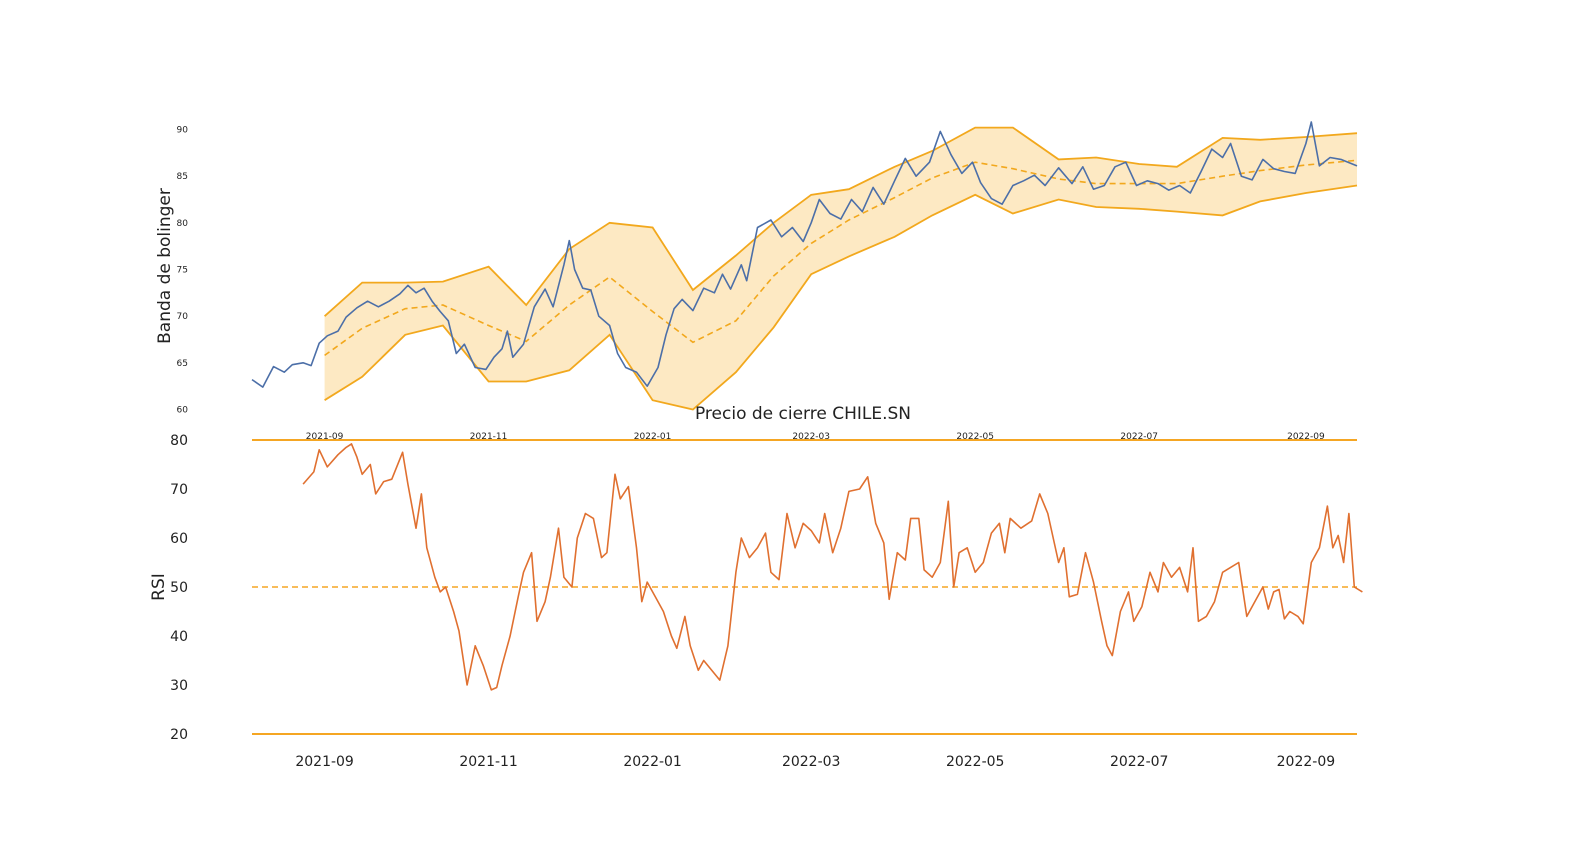 This screenshot has width=1584, height=864. Describe the element at coordinates (489, 437) in the screenshot. I see `bollinger-x-tick: 2021-11` at that location.